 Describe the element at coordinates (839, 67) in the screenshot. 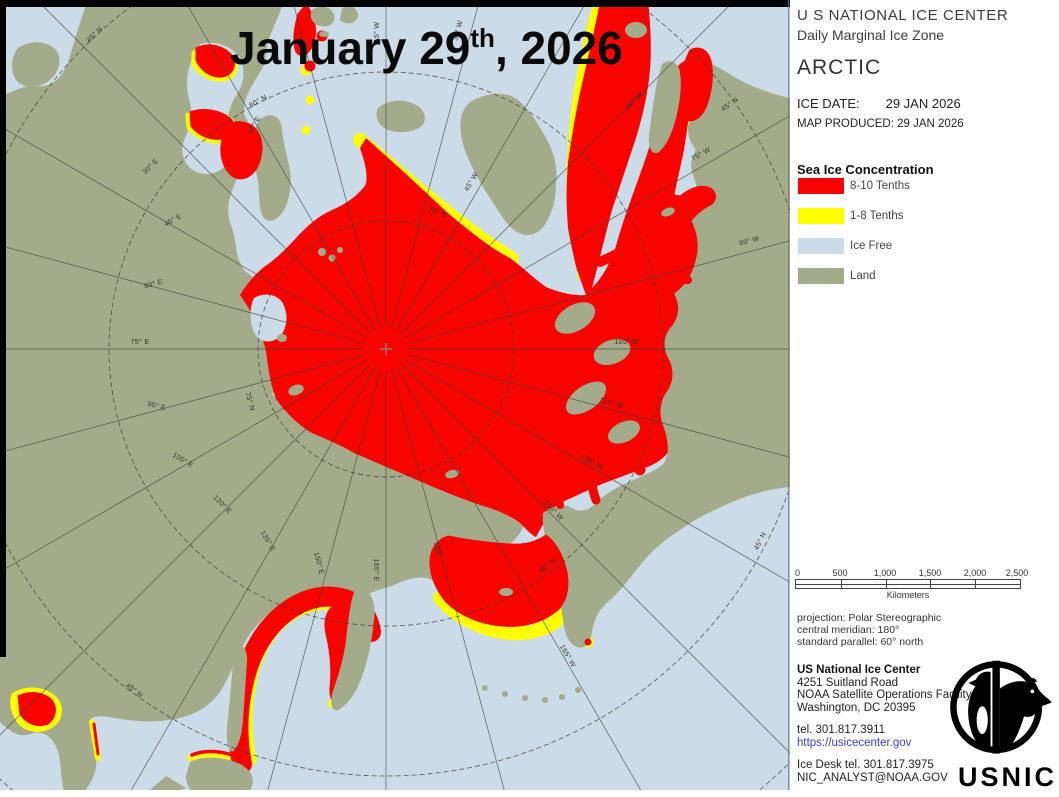

I see `region-title: ARCTIC` at that location.